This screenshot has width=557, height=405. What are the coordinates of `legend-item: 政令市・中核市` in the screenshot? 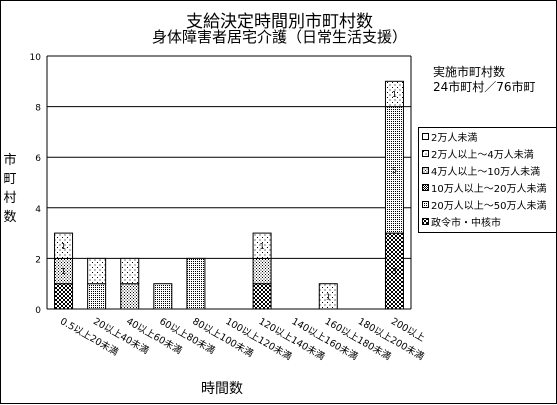 It's located at (487, 221).